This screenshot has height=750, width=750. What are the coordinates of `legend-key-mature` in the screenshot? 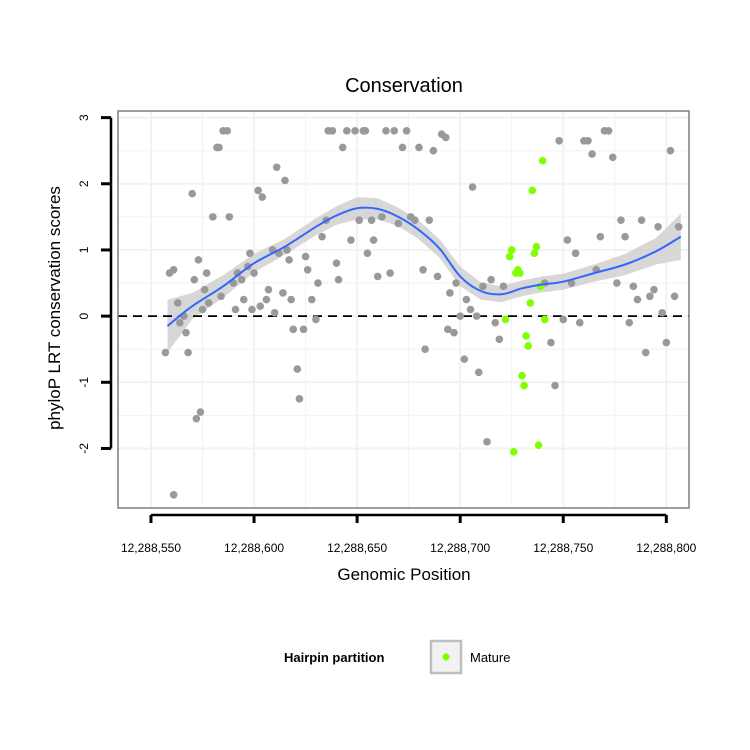 It's located at (446, 657).